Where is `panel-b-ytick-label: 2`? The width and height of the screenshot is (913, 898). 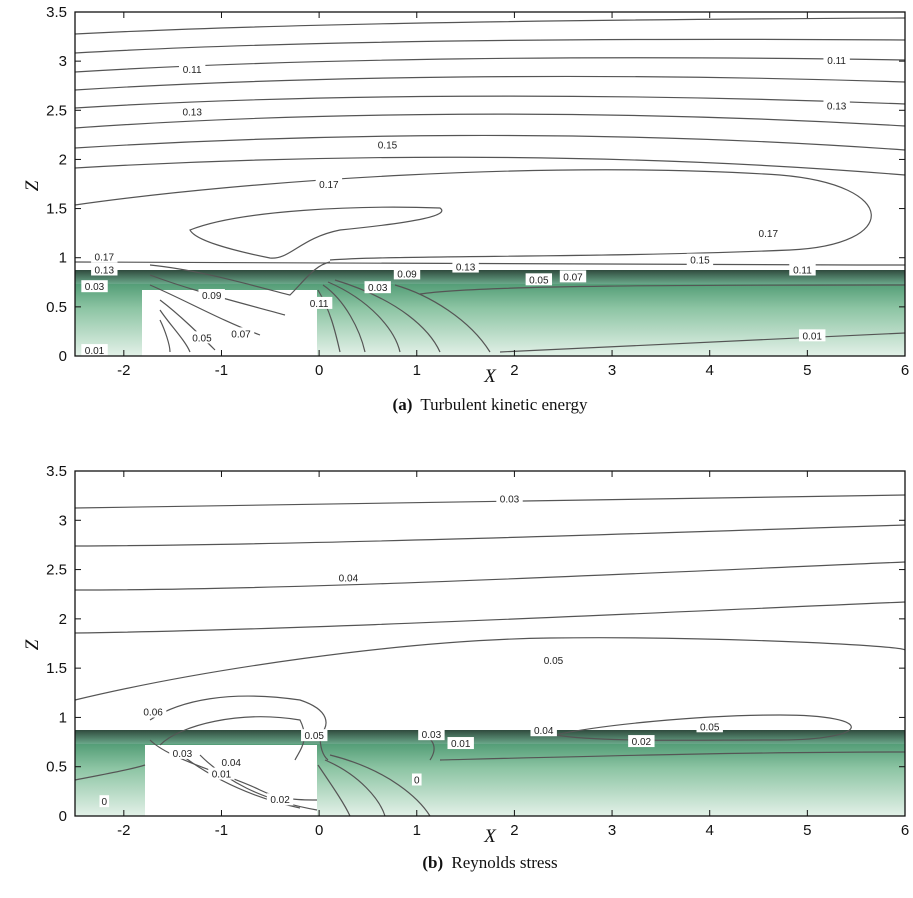
panel-b-ytick-label: 2 is located at coordinates (63, 619).